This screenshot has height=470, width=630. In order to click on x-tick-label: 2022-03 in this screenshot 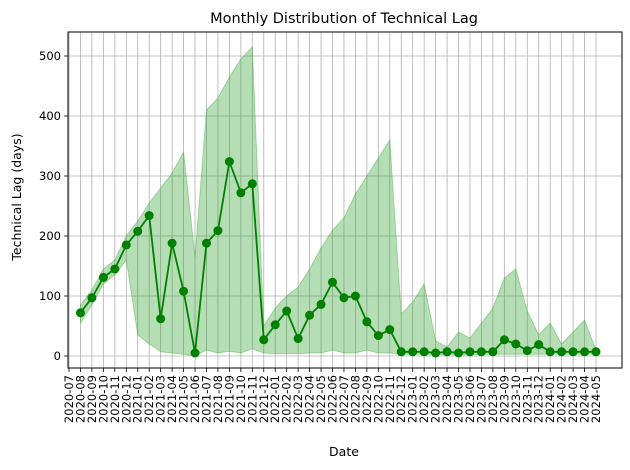, I will do `click(298, 399)`.